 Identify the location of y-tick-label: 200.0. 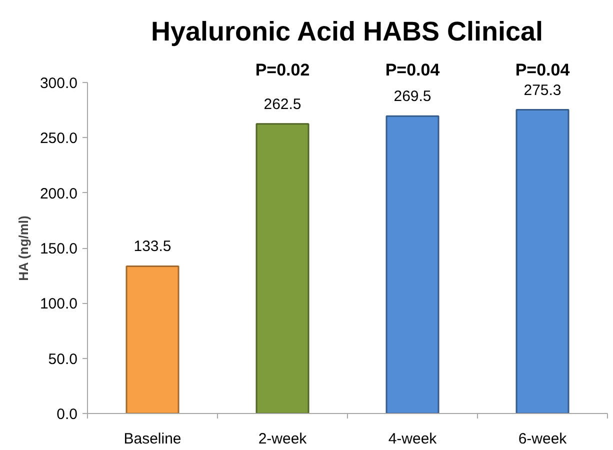
(59, 193).